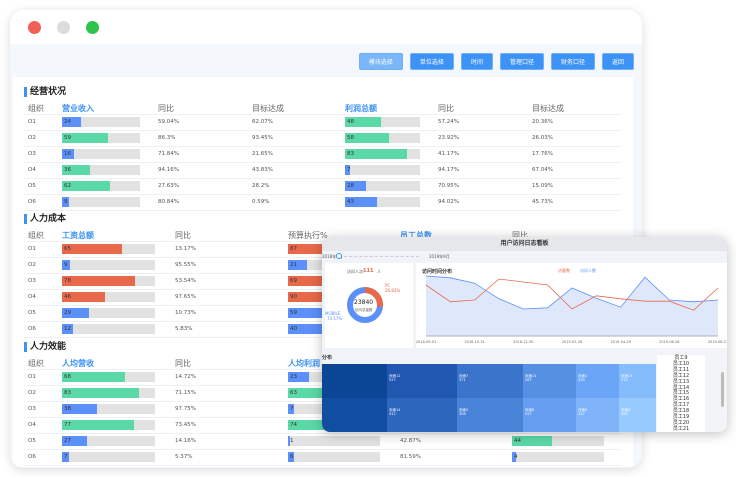 Image resolution: width=736 pixels, height=477 pixels. Describe the element at coordinates (437, 272) in the screenshot. I see `line-title: 访问时间分布` at that location.